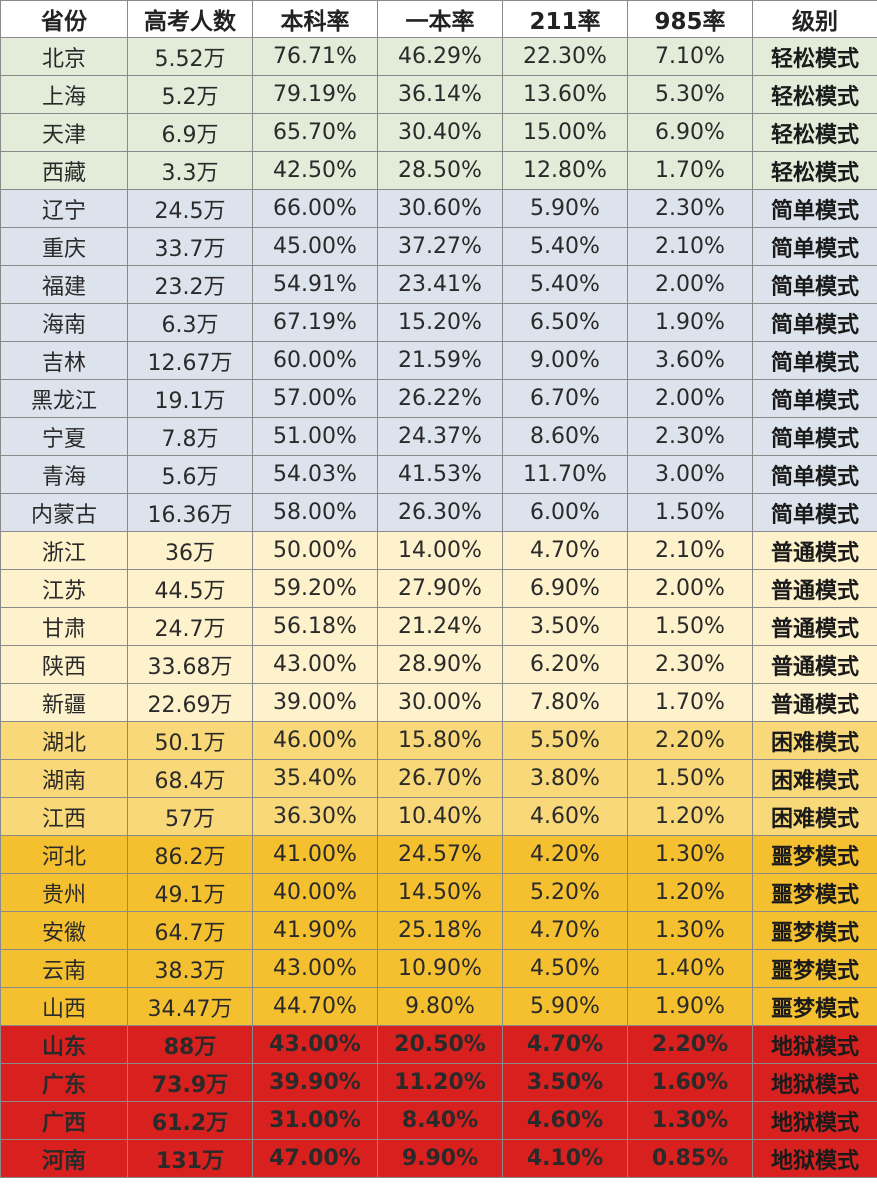  Describe the element at coordinates (440, 1120) in the screenshot. I see `cell-tier1-rate: 8.40%` at that location.